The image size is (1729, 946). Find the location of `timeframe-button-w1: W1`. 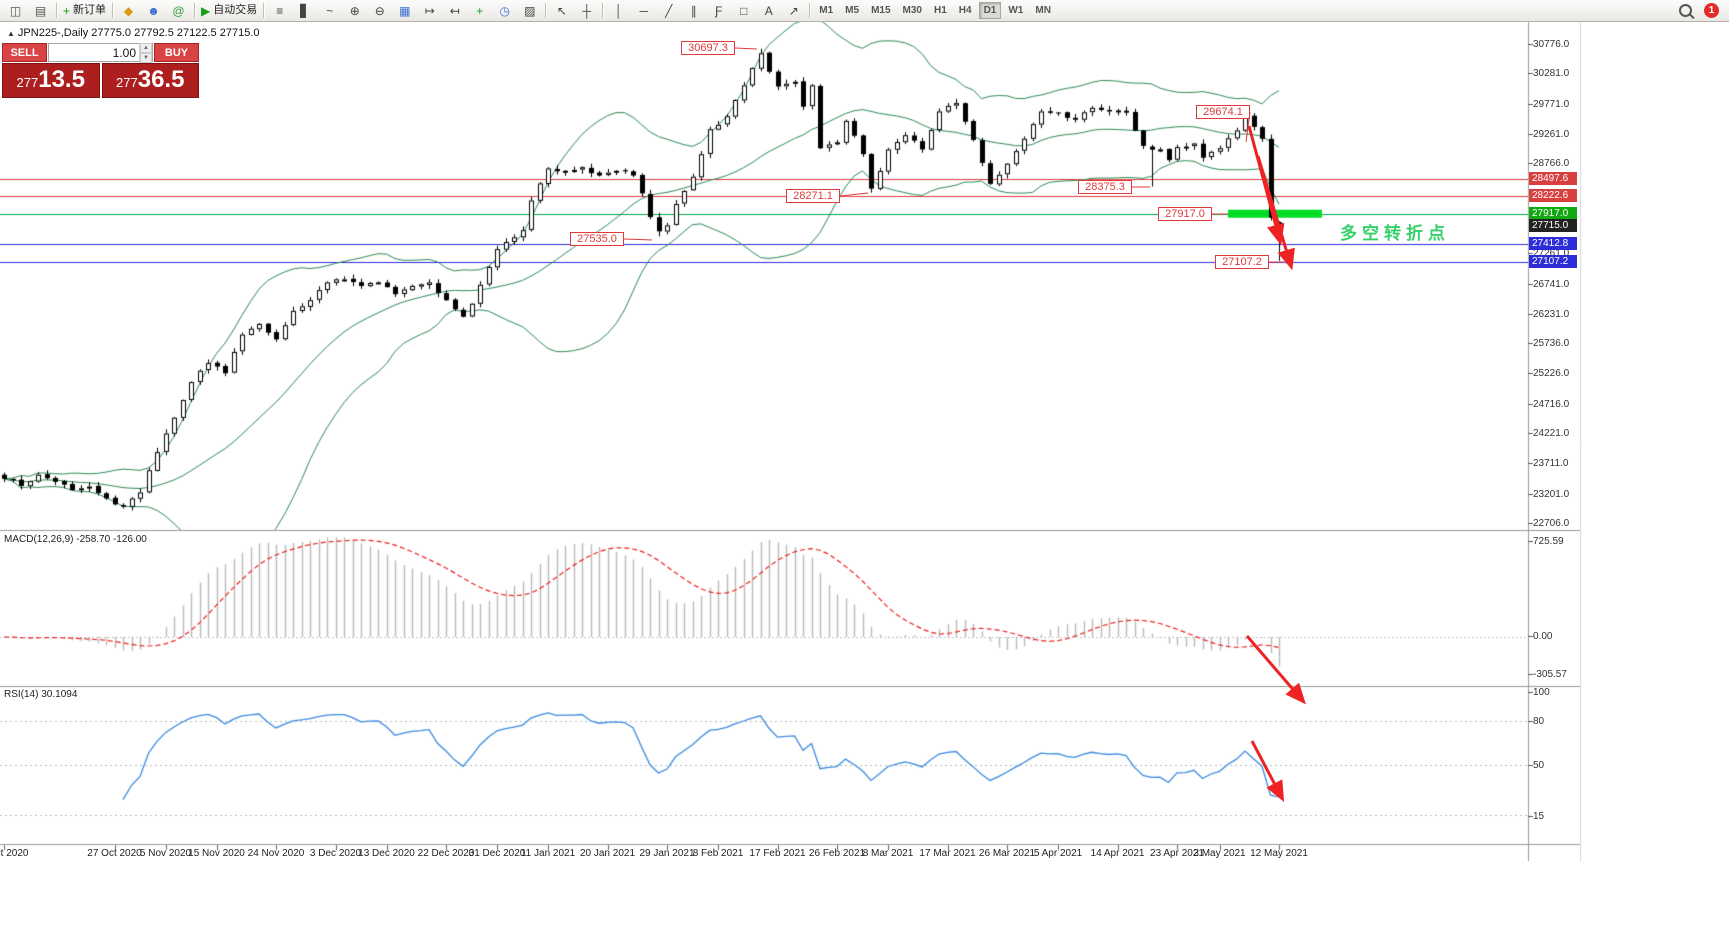

timeframe-button-w1: W1 is located at coordinates (1016, 10).